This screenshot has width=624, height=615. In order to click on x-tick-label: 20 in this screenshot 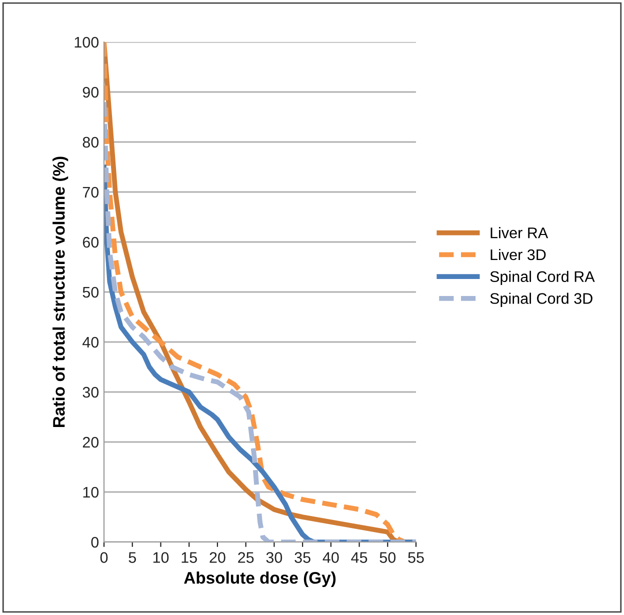, I will do `click(218, 557)`.